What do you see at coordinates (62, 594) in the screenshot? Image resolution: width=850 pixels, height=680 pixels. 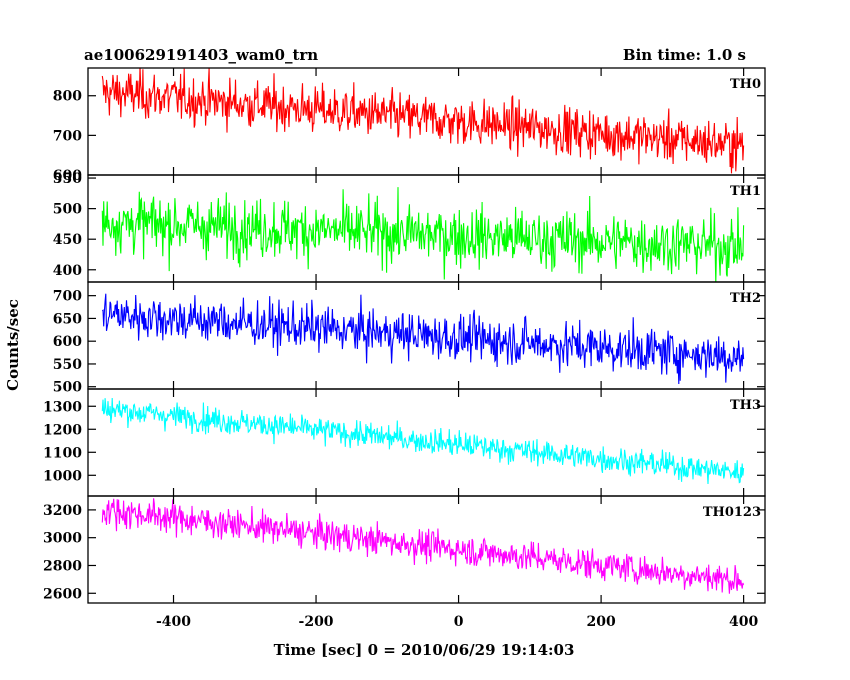 I see `y-tick-label: 2600` at bounding box center [62, 594].